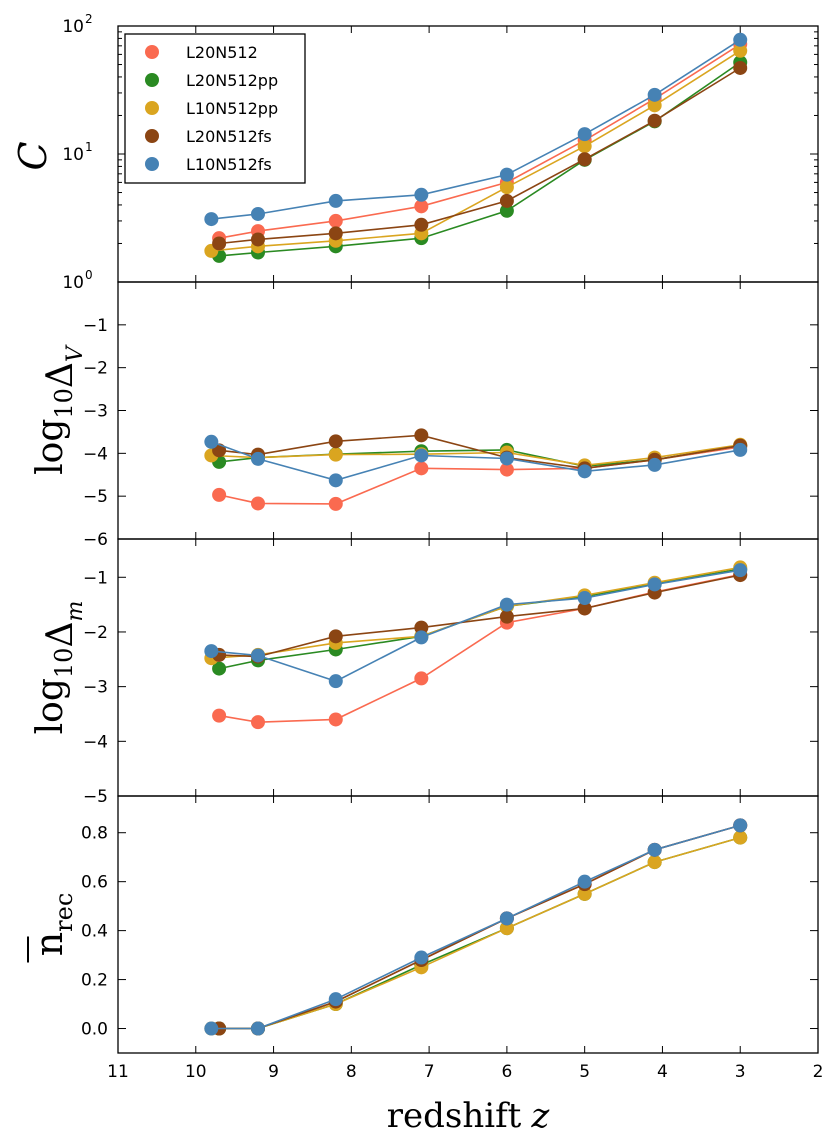  Describe the element at coordinates (64, 663) in the screenshot. I see `y-label-ylabel_sub: 10` at that location.